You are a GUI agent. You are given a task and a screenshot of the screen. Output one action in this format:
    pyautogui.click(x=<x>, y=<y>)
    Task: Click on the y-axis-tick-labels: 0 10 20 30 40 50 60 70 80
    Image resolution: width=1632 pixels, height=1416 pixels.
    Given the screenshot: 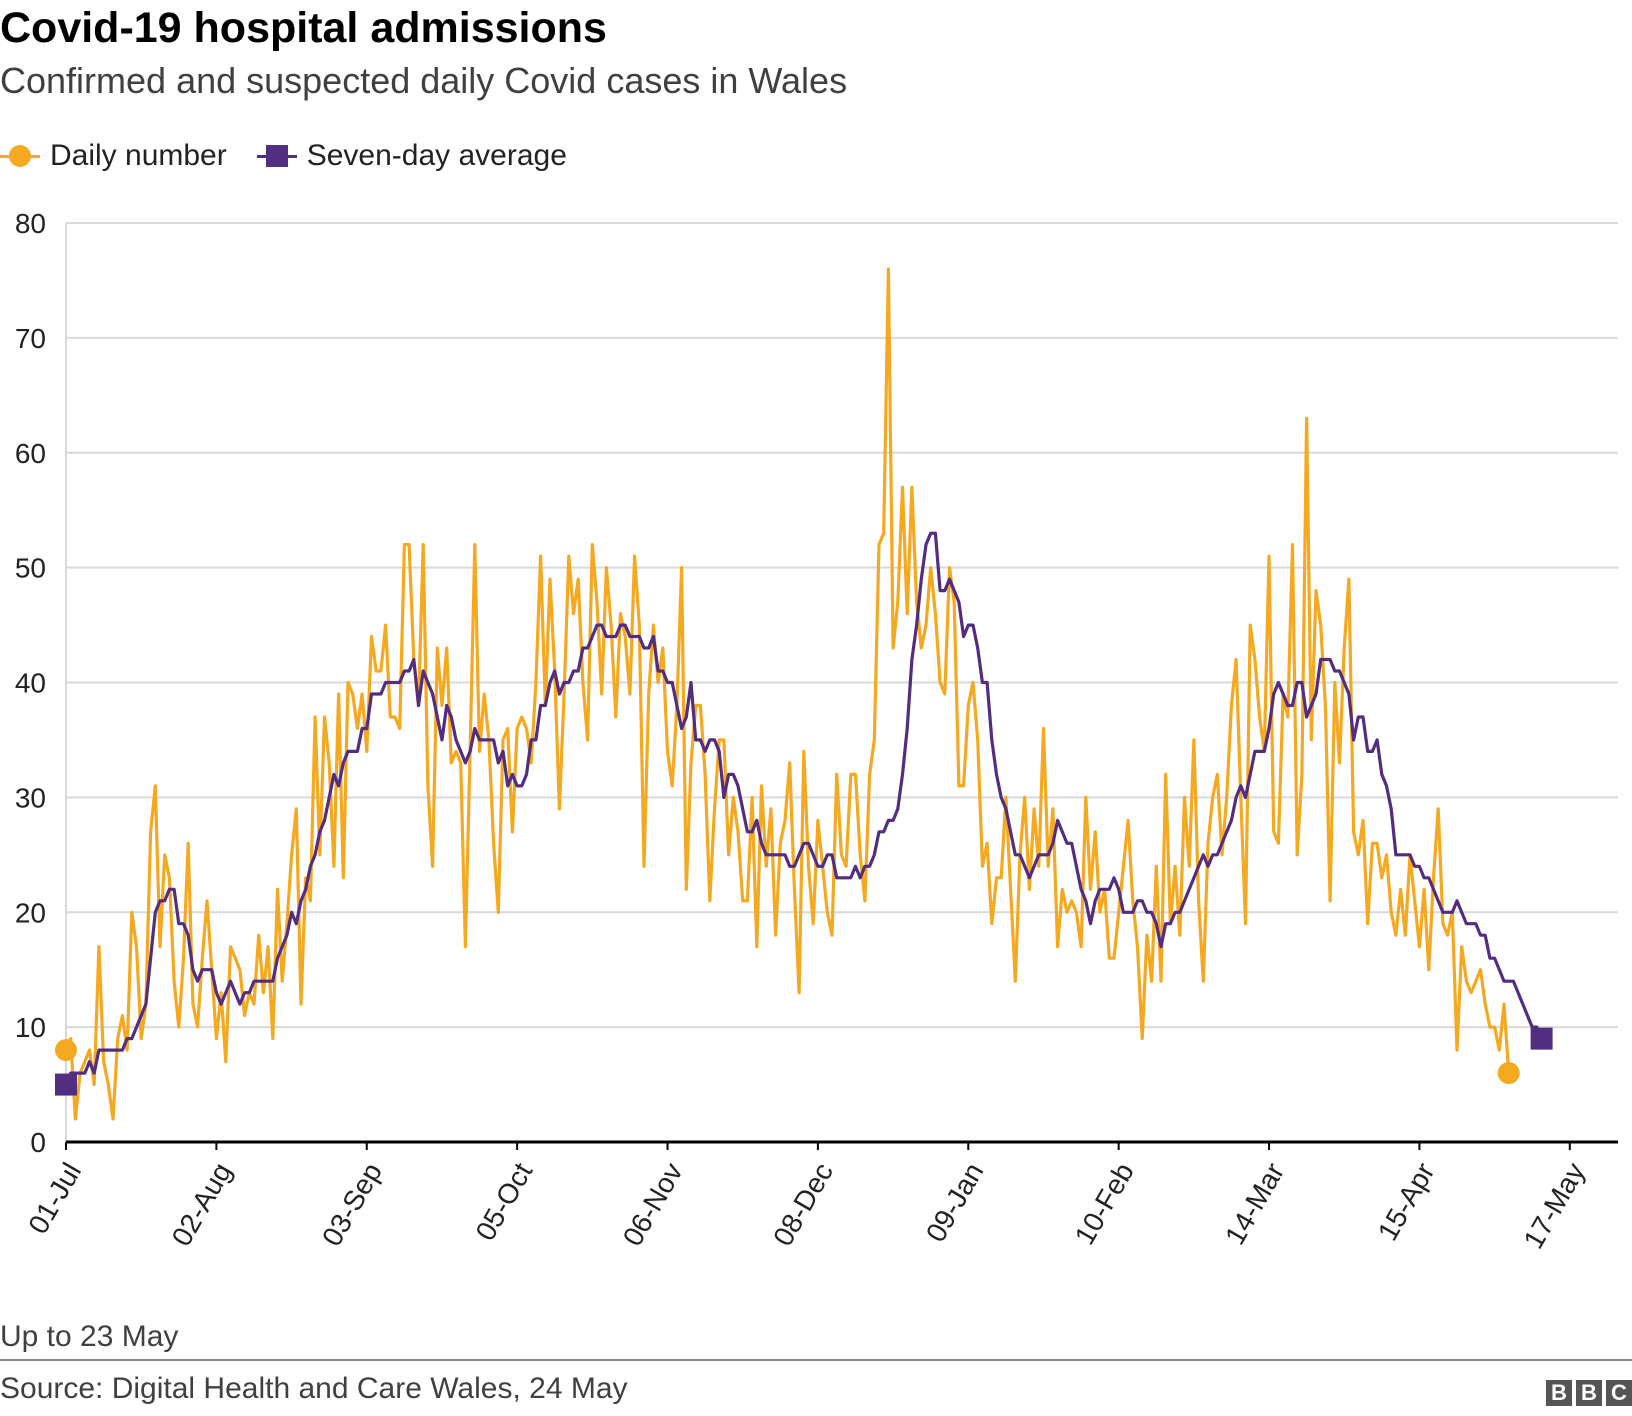 What is the action you would take?
    pyautogui.click(x=30, y=683)
    